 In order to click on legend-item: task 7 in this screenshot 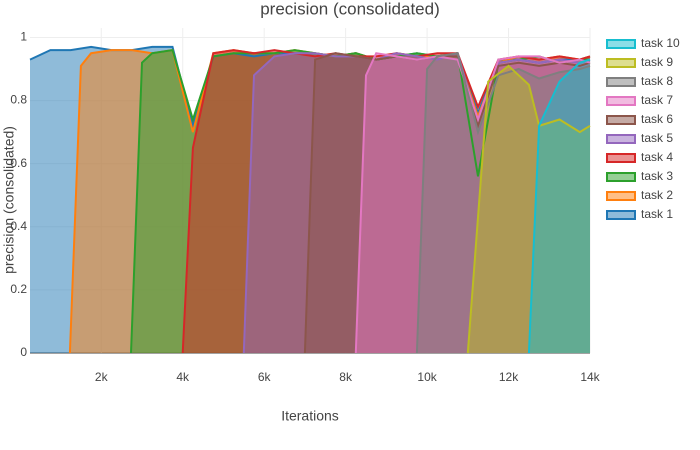, I will do `click(639, 100)`.